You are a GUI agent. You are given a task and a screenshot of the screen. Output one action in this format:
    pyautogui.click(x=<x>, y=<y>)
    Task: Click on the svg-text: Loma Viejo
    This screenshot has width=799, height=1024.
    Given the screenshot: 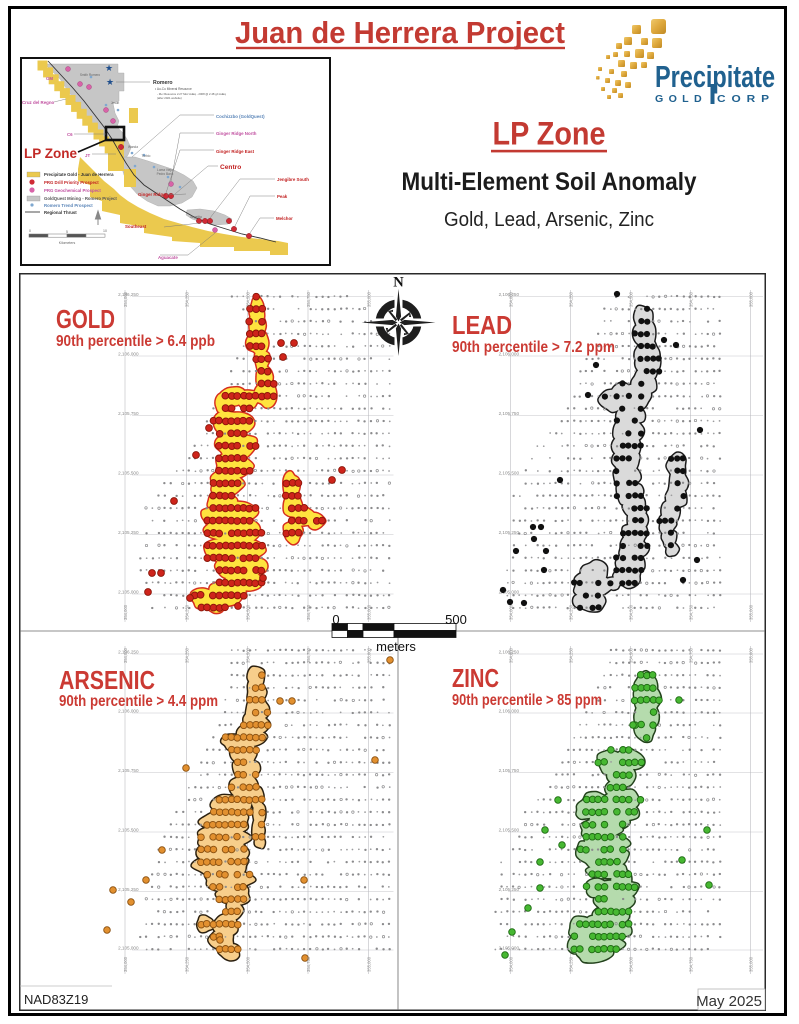 What is the action you would take?
    pyautogui.click(x=165, y=170)
    